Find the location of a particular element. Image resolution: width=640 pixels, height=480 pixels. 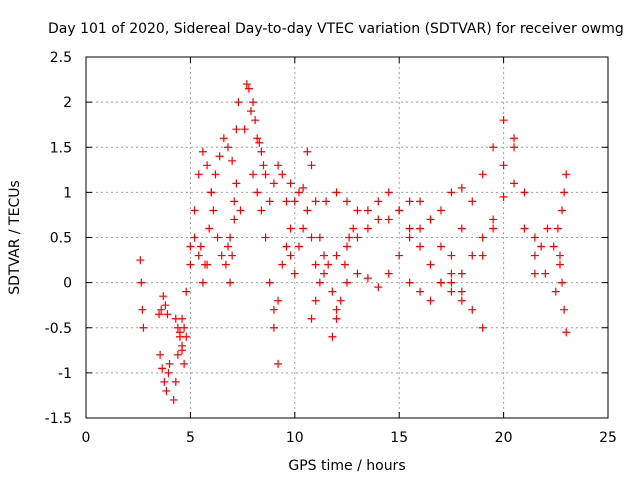

y-tick-label: 0 is located at coordinates (67, 284).